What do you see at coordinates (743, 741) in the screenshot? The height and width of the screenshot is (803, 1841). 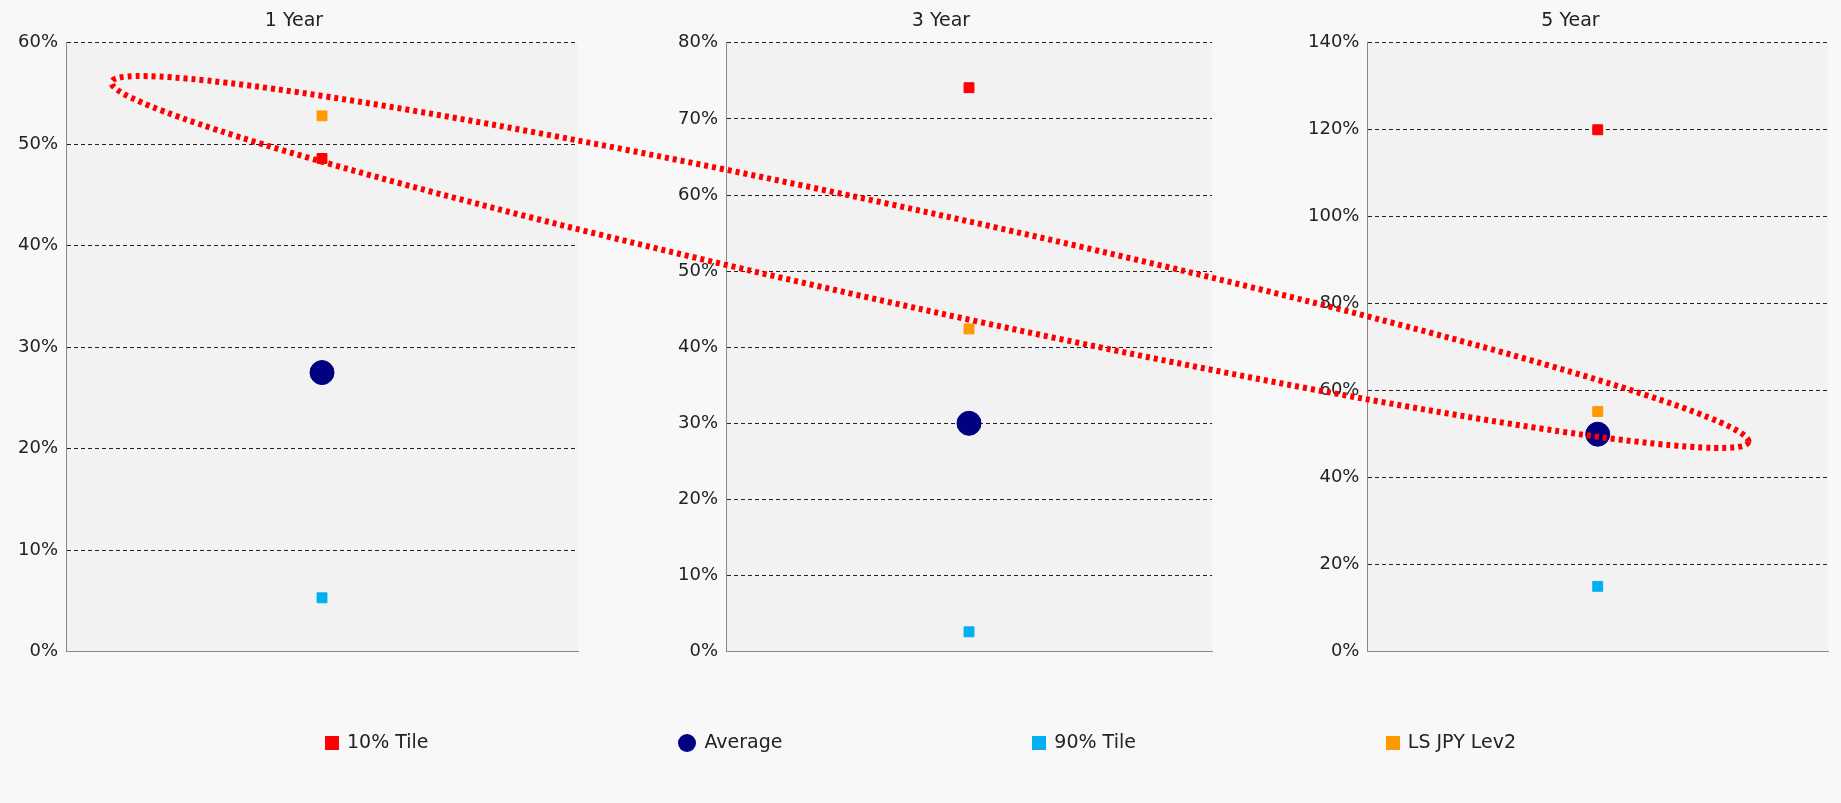 I see `legend-label: Average` at bounding box center [743, 741].